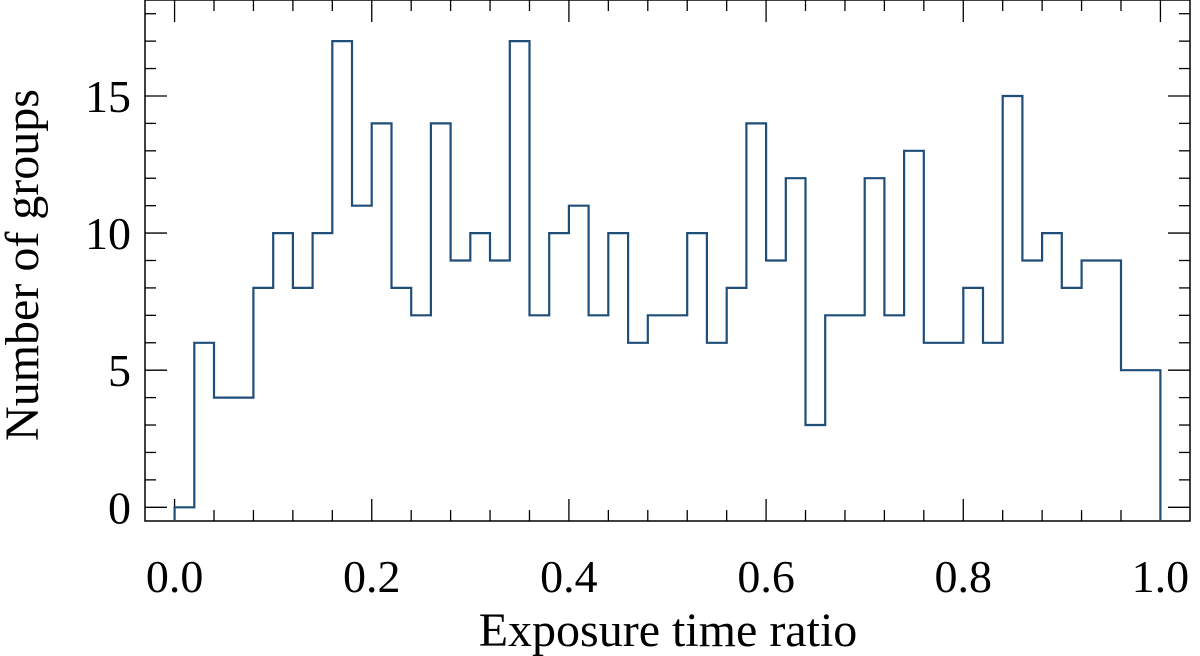 This screenshot has height=656, width=1200. What do you see at coordinates (569, 576) in the screenshot?
I see `x-tick-label: 0.4` at bounding box center [569, 576].